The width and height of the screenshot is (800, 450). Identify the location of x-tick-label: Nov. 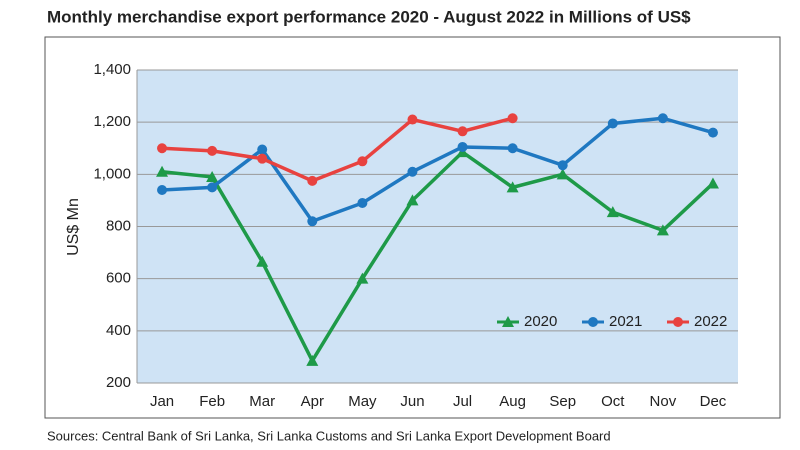
(663, 401).